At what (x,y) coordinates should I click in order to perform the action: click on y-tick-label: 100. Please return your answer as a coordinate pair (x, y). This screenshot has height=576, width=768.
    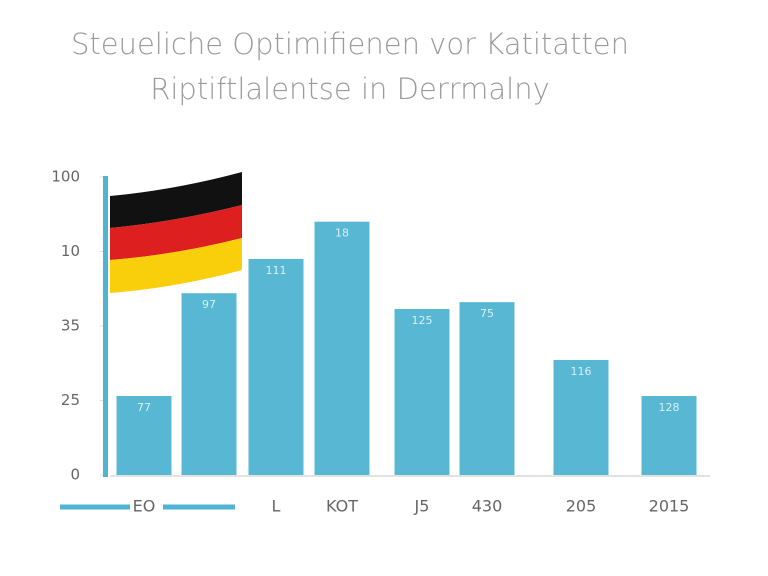
    Looking at the image, I should click on (65, 177).